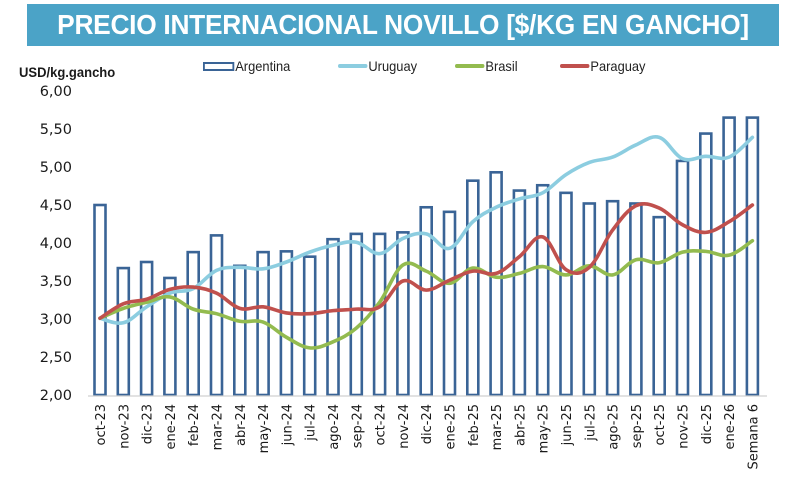 The image size is (806, 502). What do you see at coordinates (618, 66) in the screenshot?
I see `legend-label: Paraguay` at bounding box center [618, 66].